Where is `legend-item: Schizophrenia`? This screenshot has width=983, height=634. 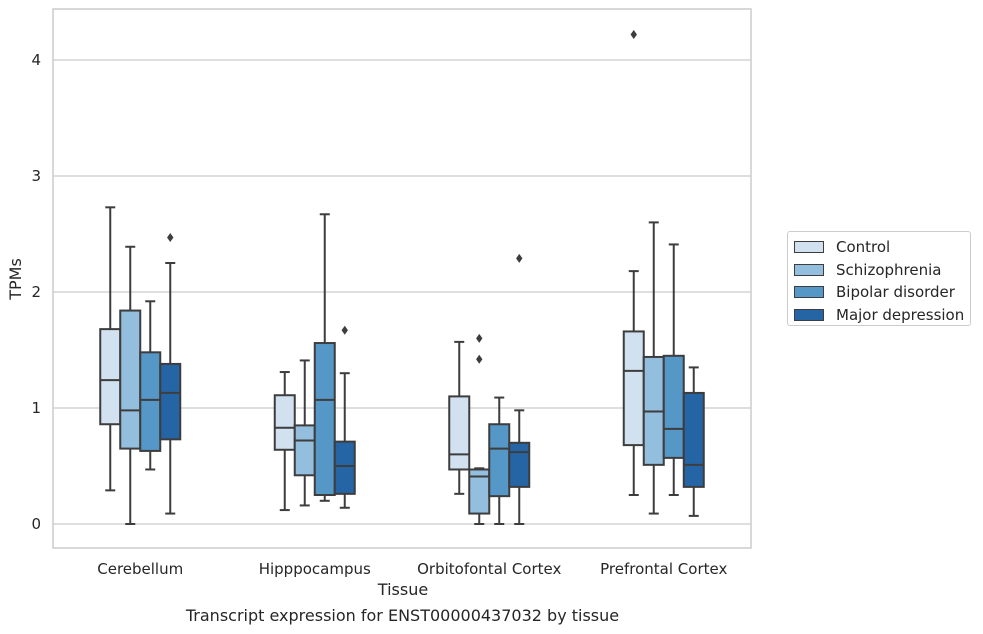
legend-item: Schizophrenia is located at coordinates (879, 270).